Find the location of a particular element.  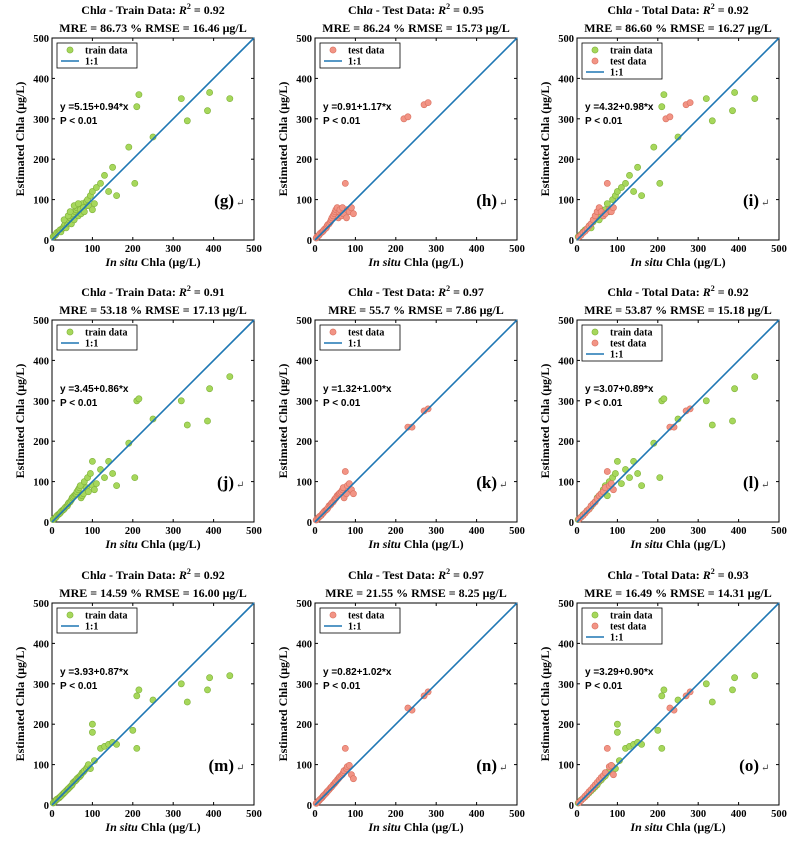

panel-letter-text: (l) is located at coordinates (751, 482).